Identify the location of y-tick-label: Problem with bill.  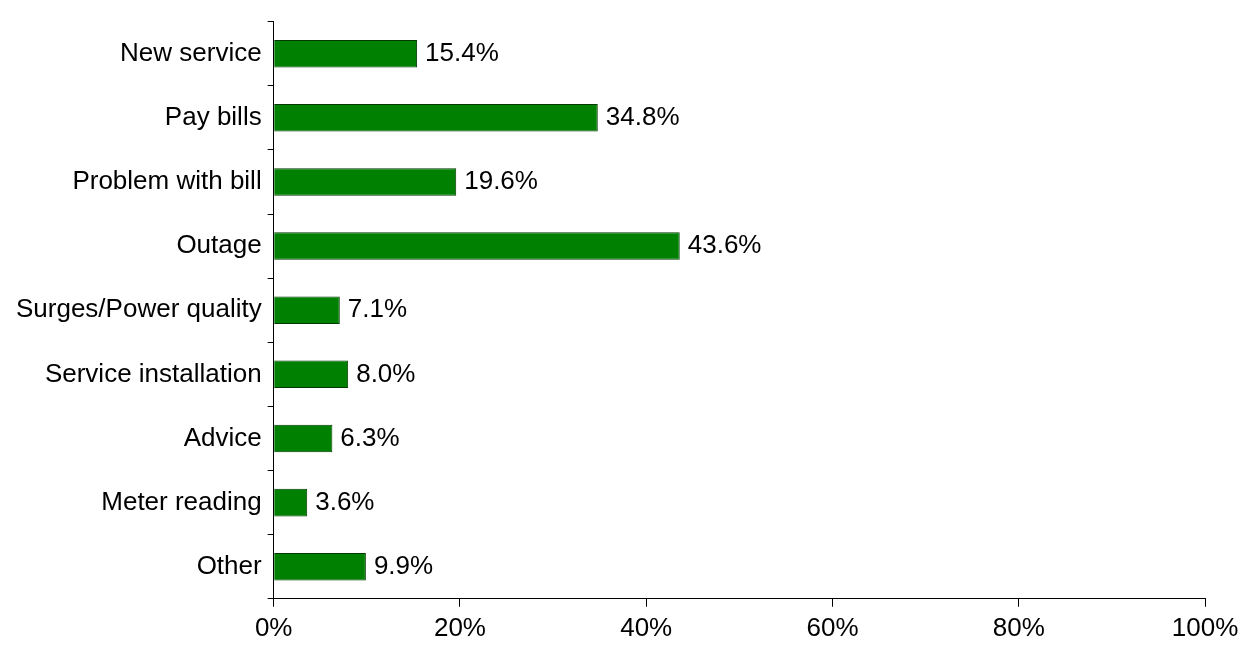
(167, 180).